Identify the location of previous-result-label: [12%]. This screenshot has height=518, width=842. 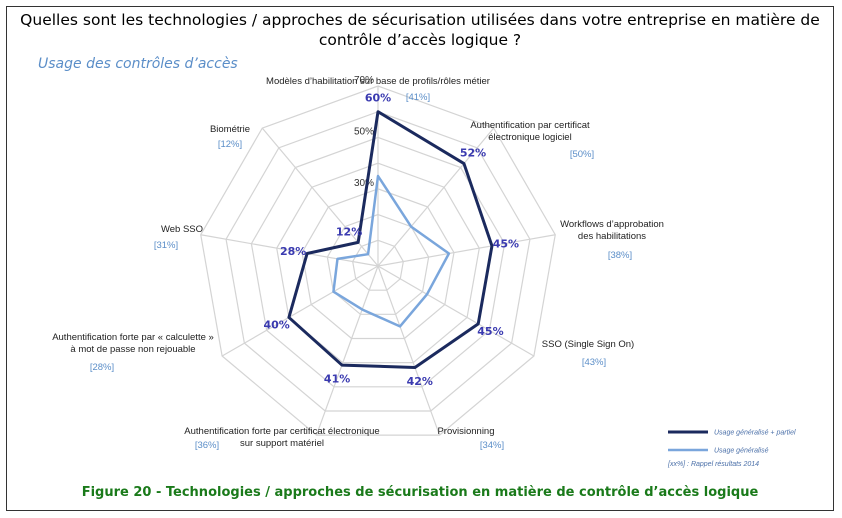
(230, 144).